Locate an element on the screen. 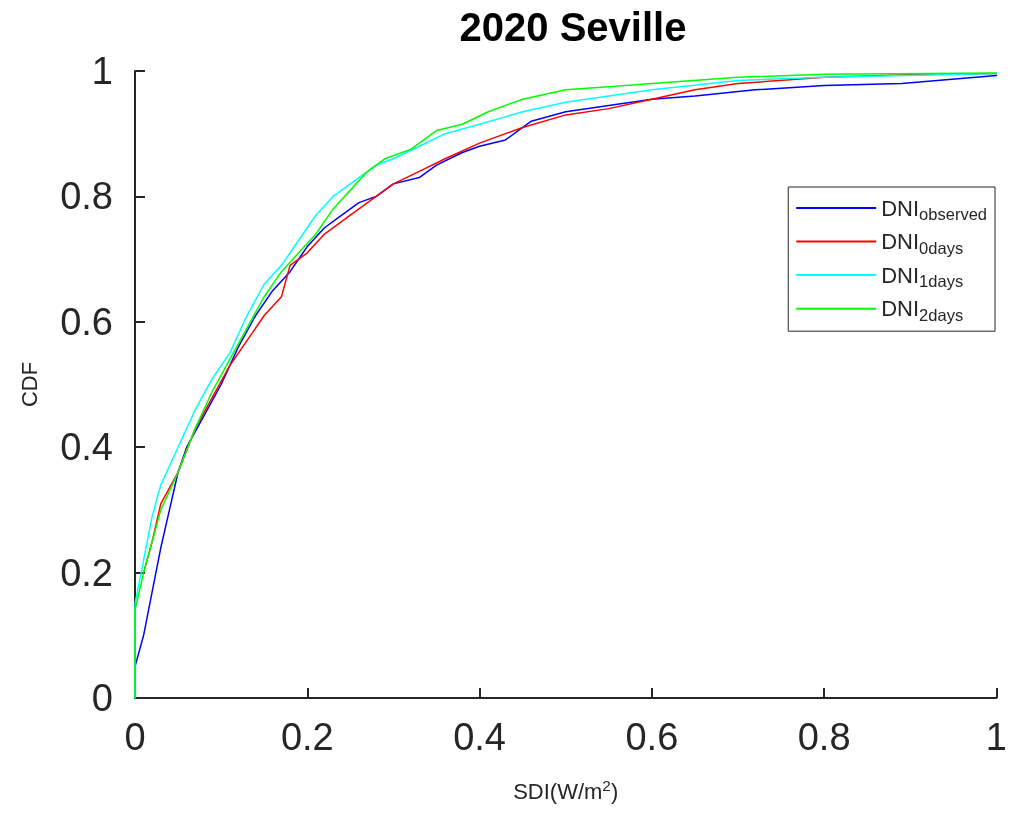  y-tick-label: 0.8 is located at coordinates (86, 196).